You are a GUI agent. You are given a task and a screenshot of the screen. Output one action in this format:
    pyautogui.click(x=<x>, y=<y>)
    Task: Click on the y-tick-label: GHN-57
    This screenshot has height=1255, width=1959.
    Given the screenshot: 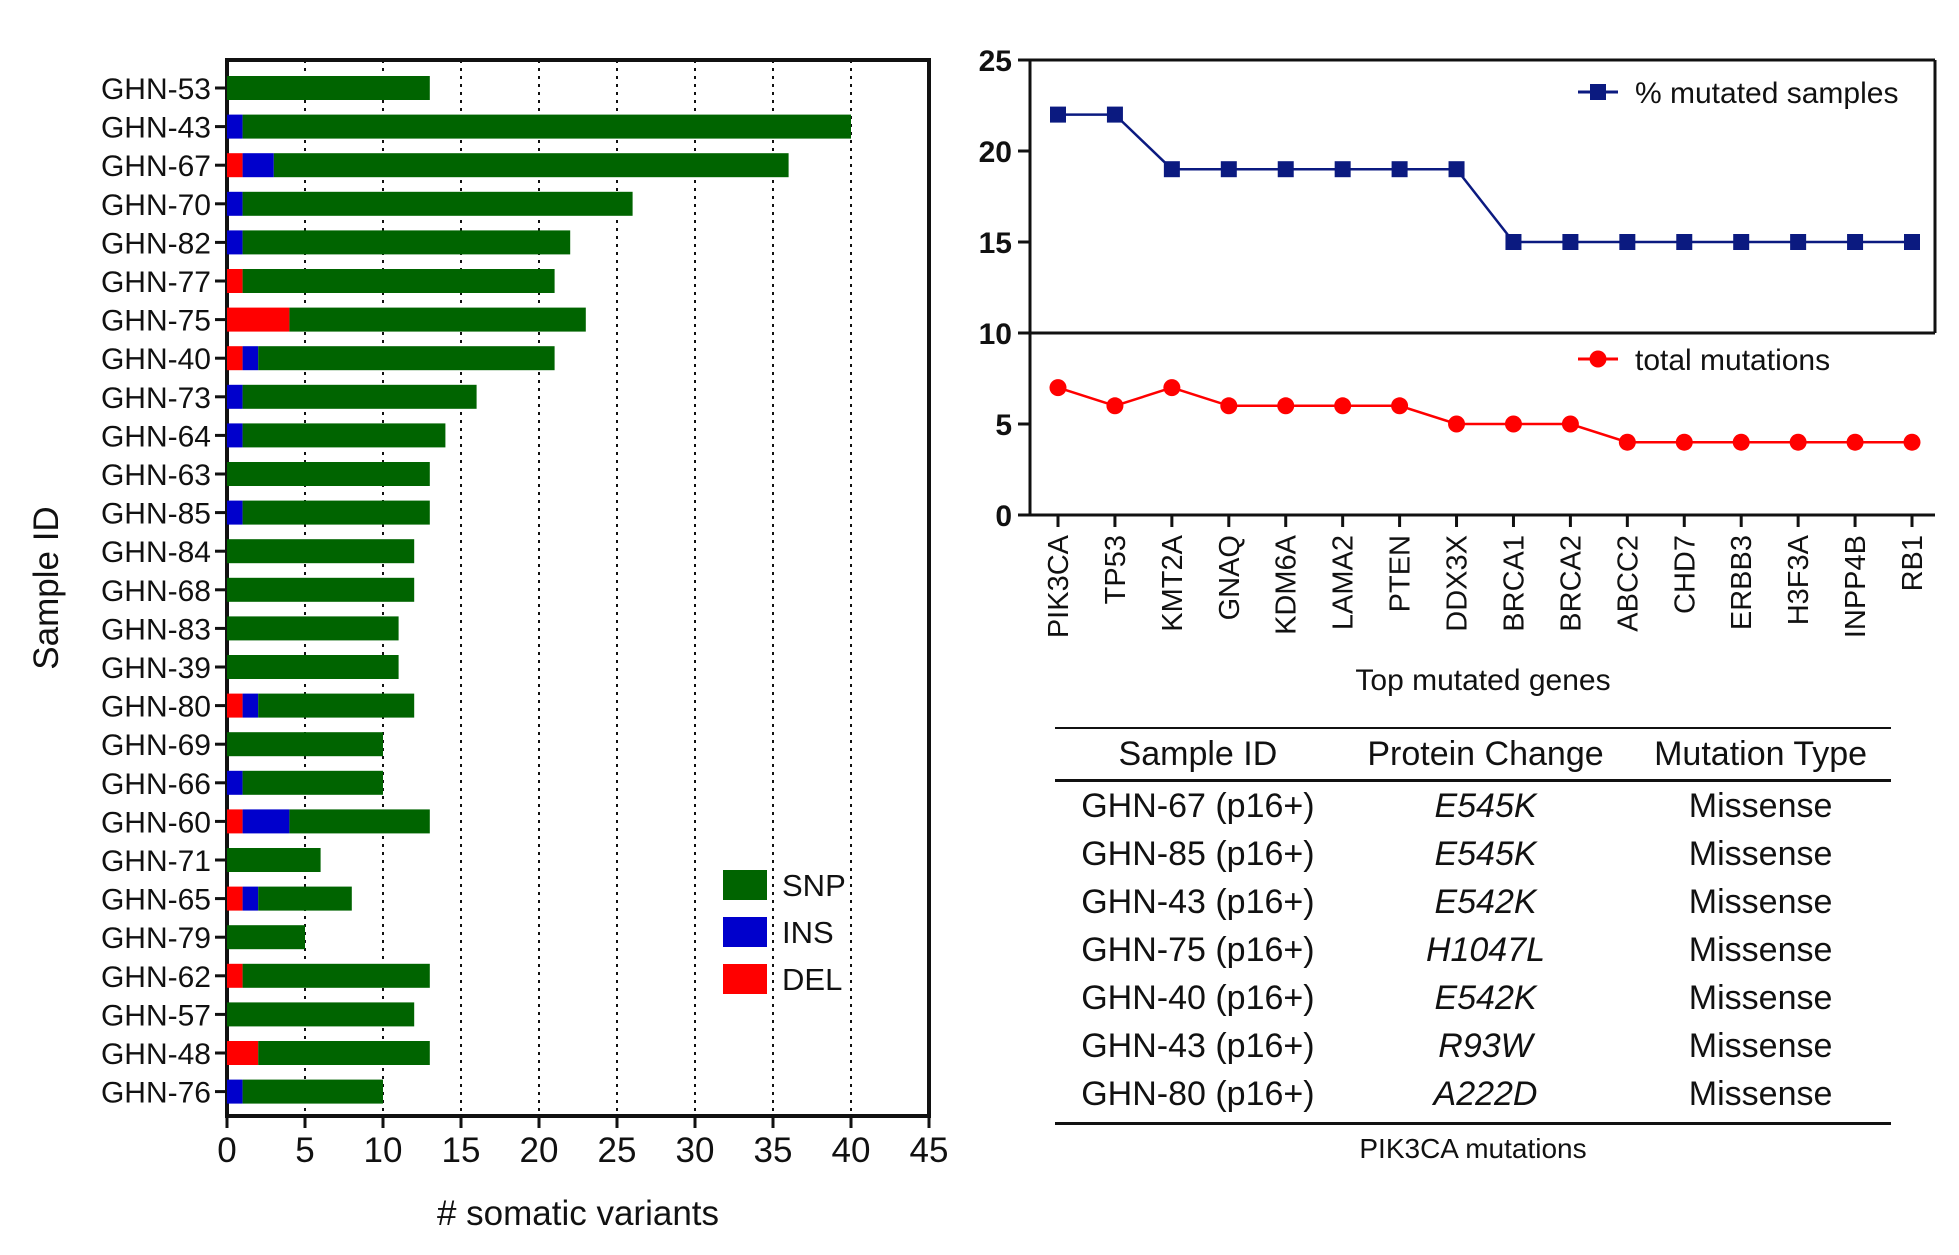 What is the action you would take?
    pyautogui.click(x=156, y=1015)
    